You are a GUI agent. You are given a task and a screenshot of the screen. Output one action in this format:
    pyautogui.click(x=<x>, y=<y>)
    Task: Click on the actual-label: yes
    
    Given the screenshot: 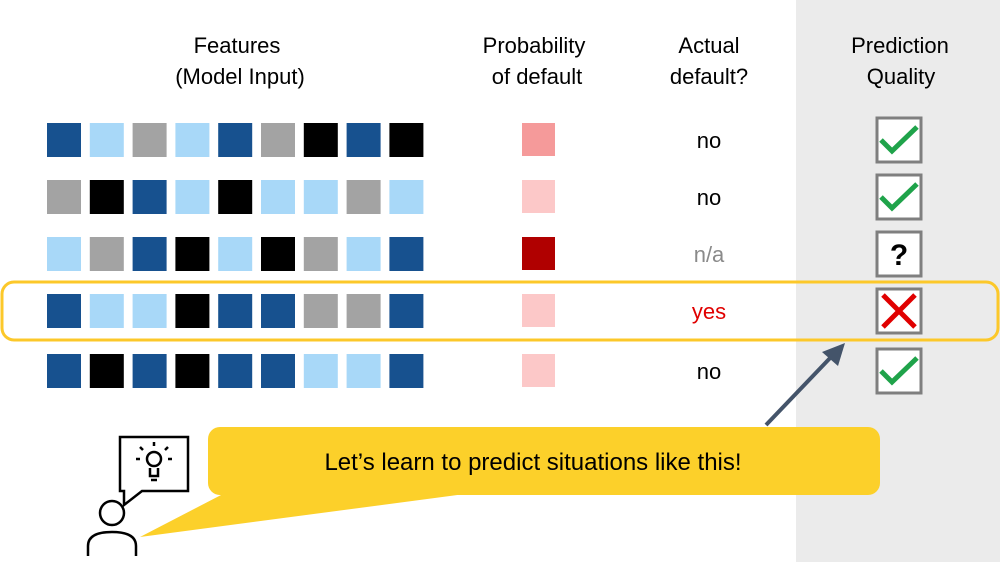 What is the action you would take?
    pyautogui.click(x=709, y=311)
    